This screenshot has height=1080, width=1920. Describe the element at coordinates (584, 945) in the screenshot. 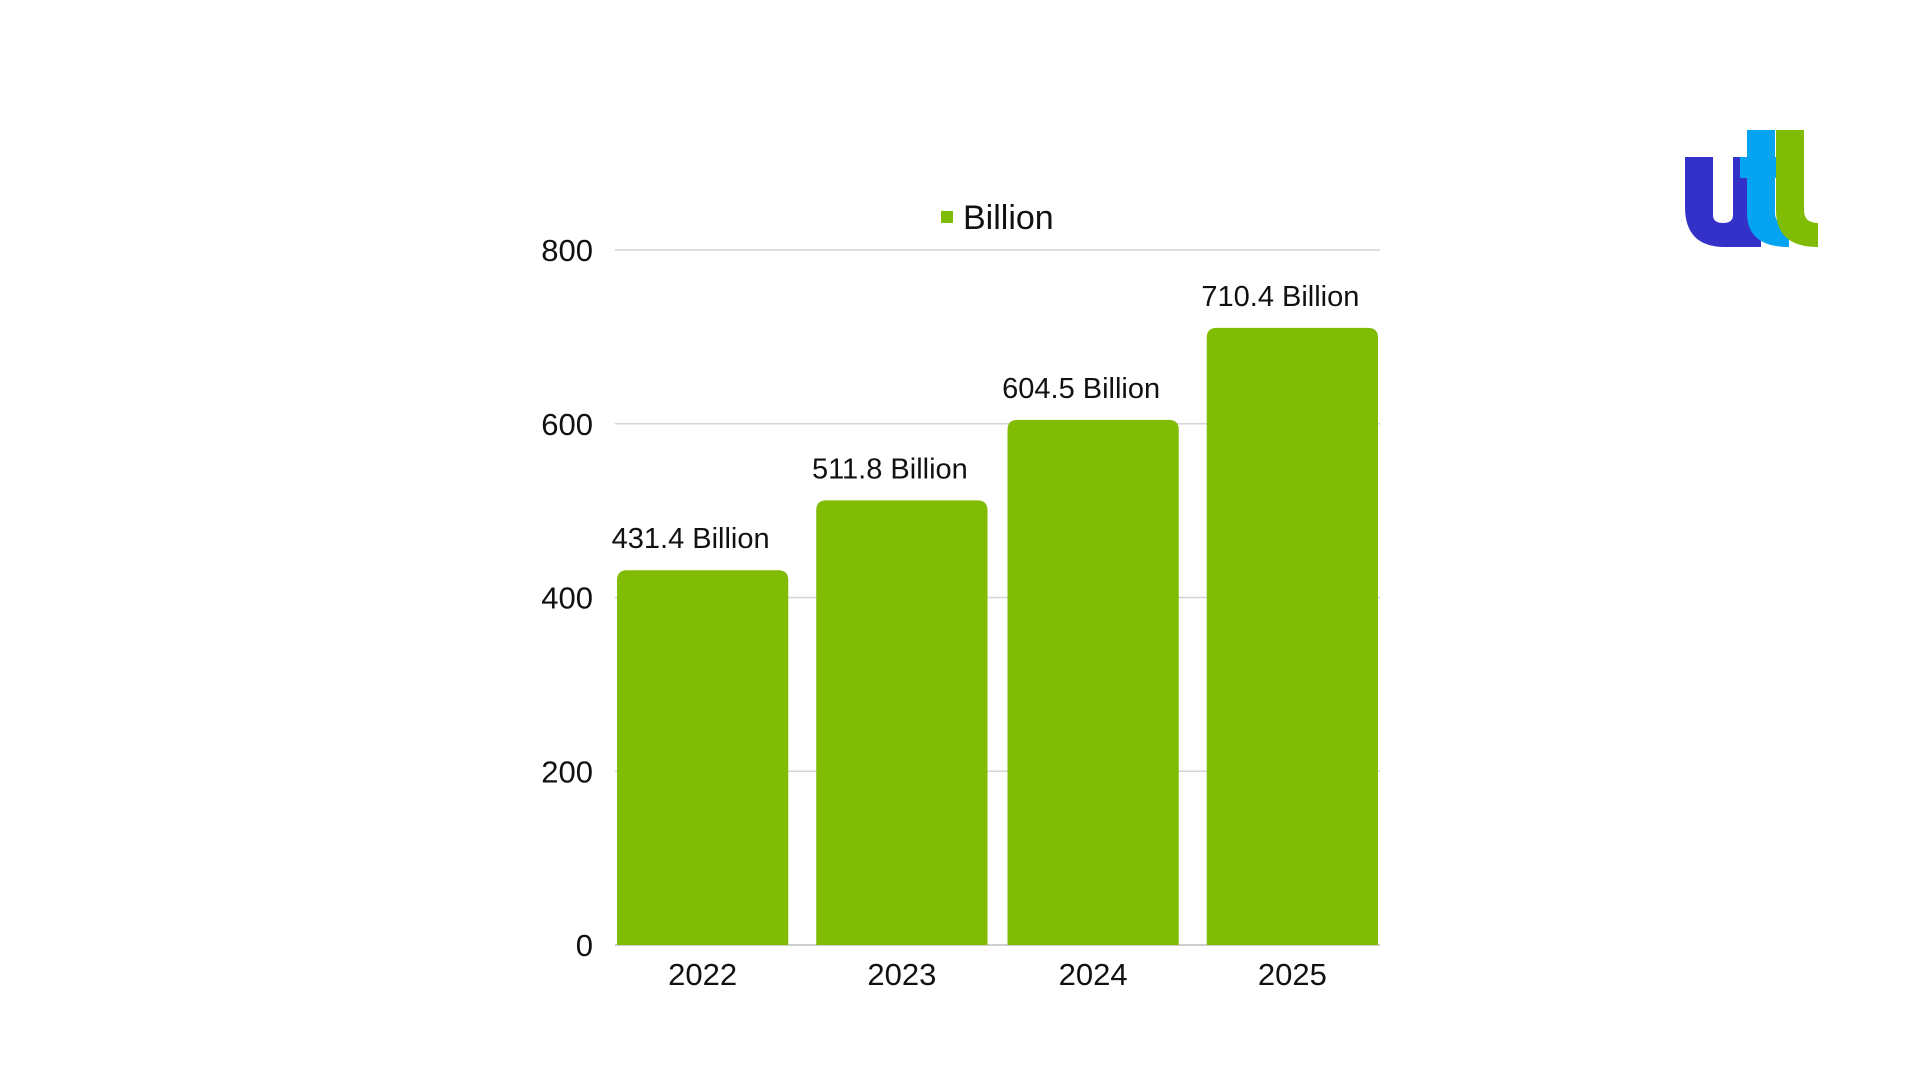

I see `y-tick-label: 0` at that location.